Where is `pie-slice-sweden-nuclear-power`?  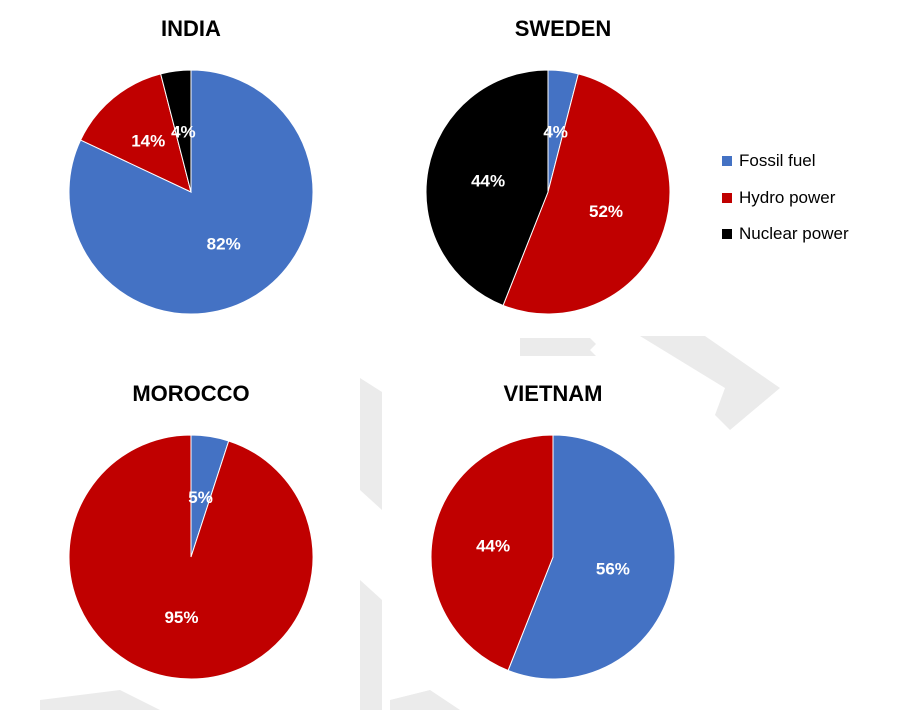
pie-slice-sweden-nuclear-power is located at coordinates (487, 188).